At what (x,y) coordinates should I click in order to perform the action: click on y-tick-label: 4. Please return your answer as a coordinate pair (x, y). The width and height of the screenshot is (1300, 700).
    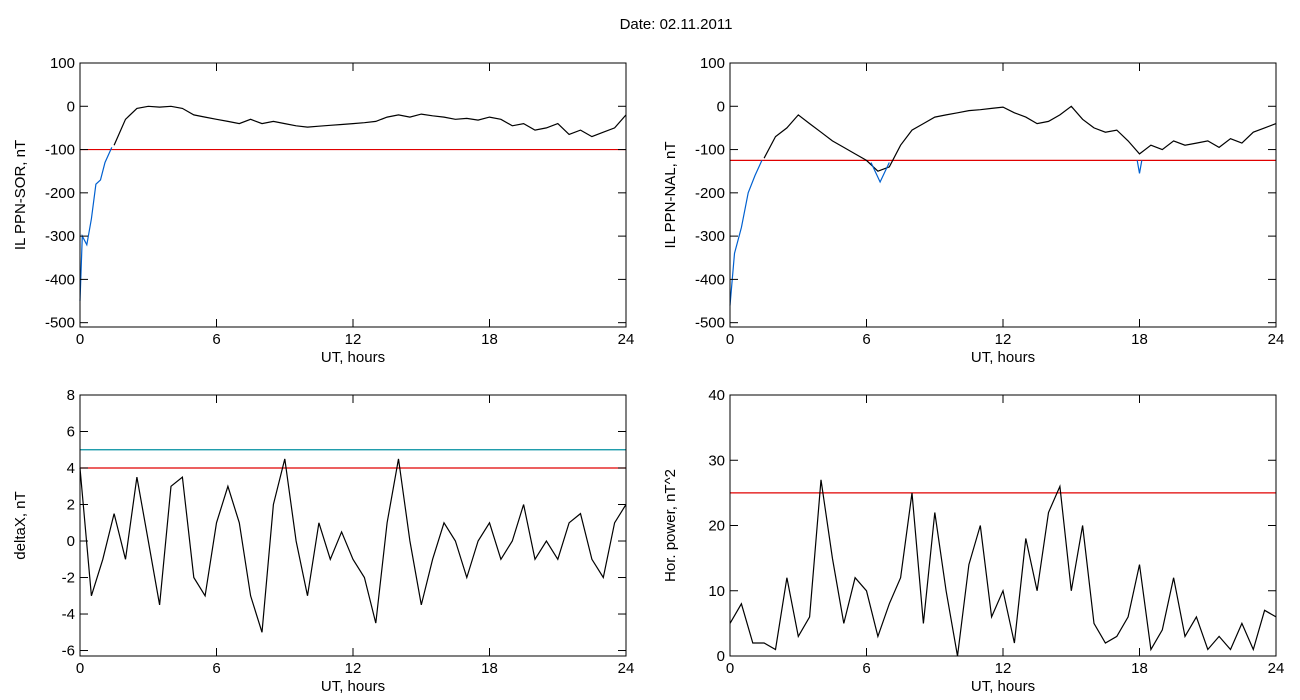
    Looking at the image, I should click on (71, 468).